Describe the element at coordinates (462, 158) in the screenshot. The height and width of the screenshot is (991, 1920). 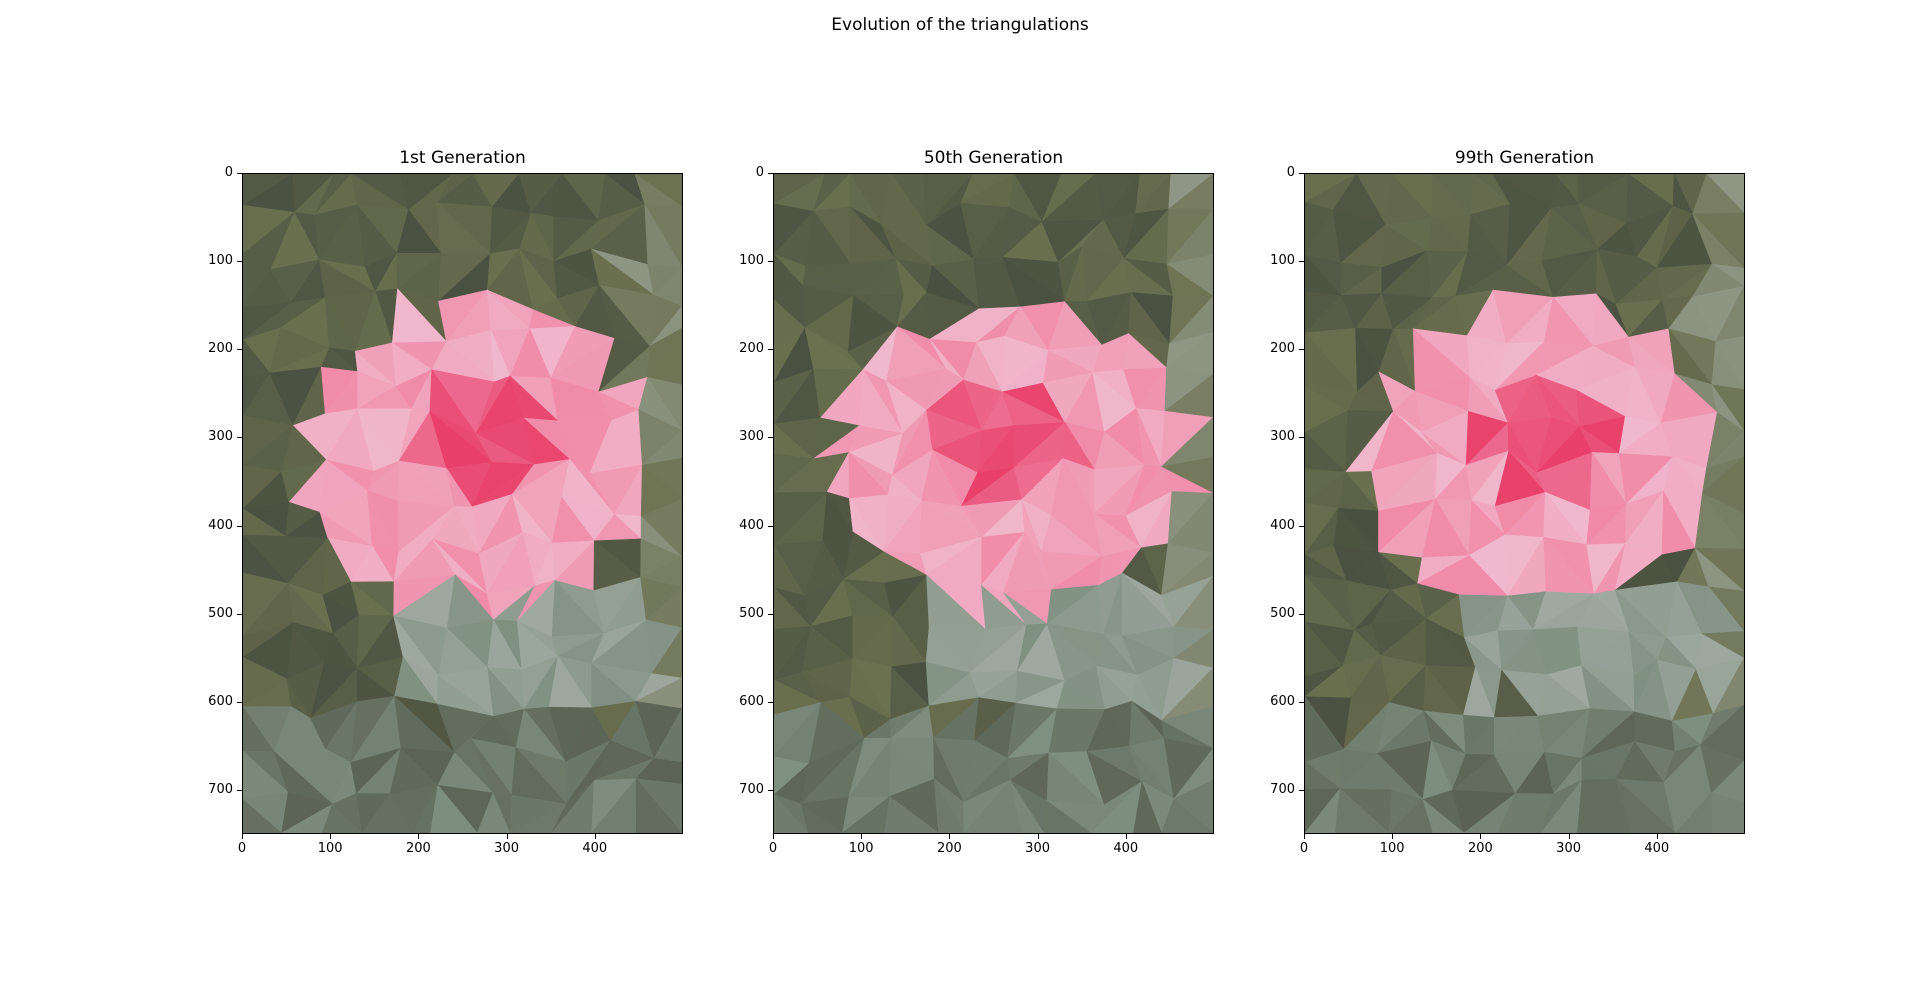
I see `panel-title: 1st Generation` at that location.